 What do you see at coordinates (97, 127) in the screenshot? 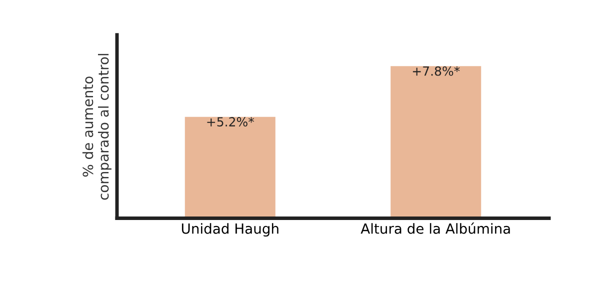
I see `y-axis-title: % de aumento comparado al control` at bounding box center [97, 127].